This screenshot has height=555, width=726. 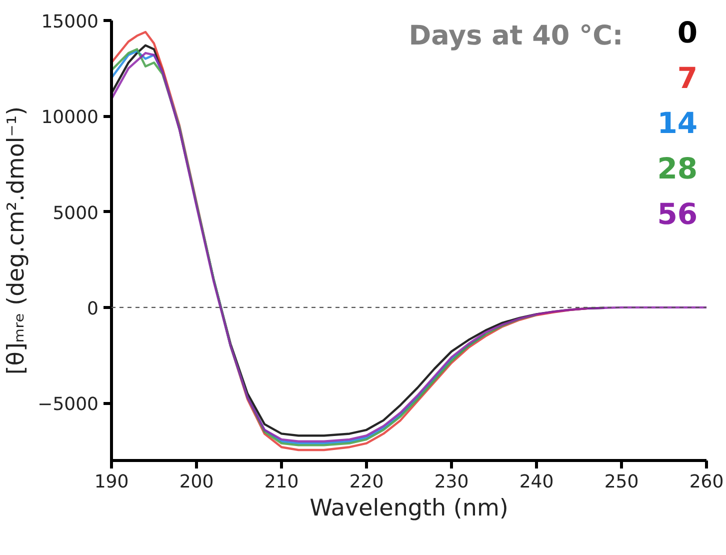 What do you see at coordinates (536, 482) in the screenshot?
I see `x-tick-label: 240` at bounding box center [536, 482].